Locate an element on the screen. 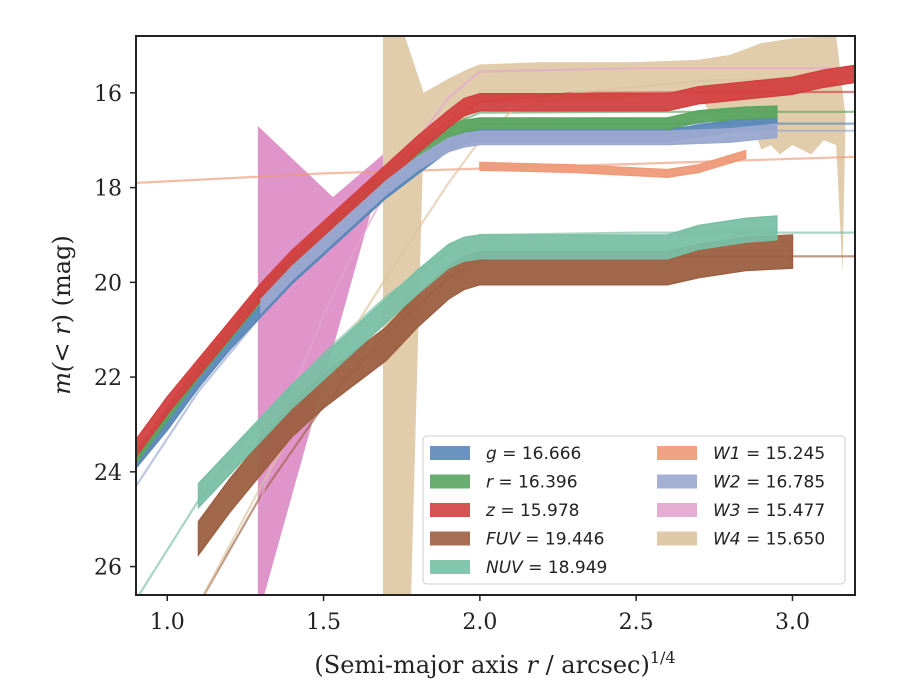 This screenshot has height=700, width=900. legend-name: g is located at coordinates (491, 454).